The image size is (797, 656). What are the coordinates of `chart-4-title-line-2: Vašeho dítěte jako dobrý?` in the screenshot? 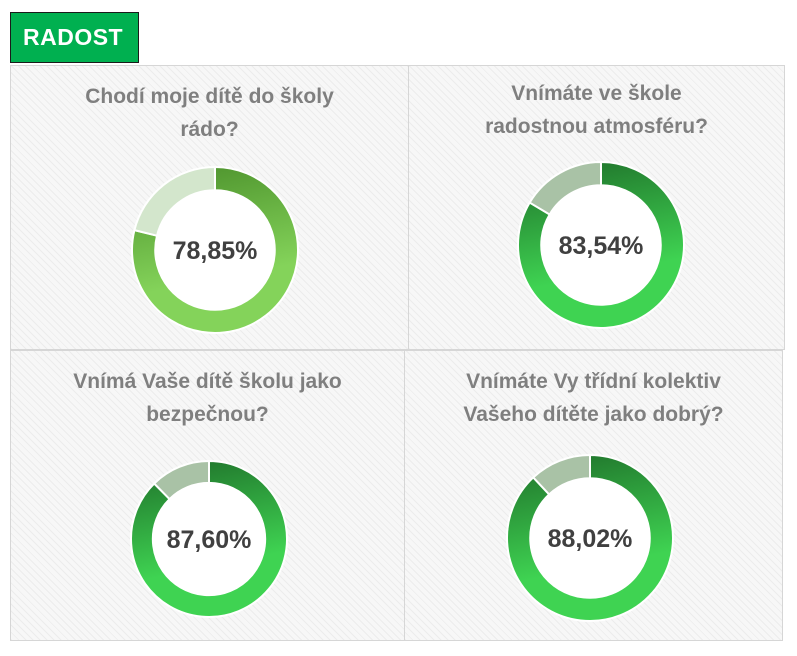 It's located at (593, 414).